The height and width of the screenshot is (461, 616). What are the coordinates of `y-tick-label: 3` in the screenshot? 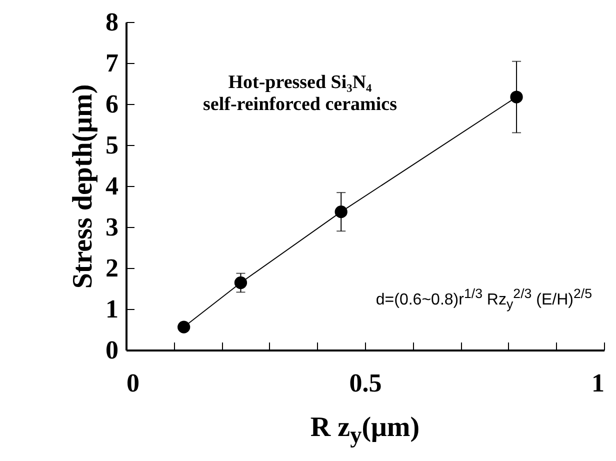 It's located at (112, 227).